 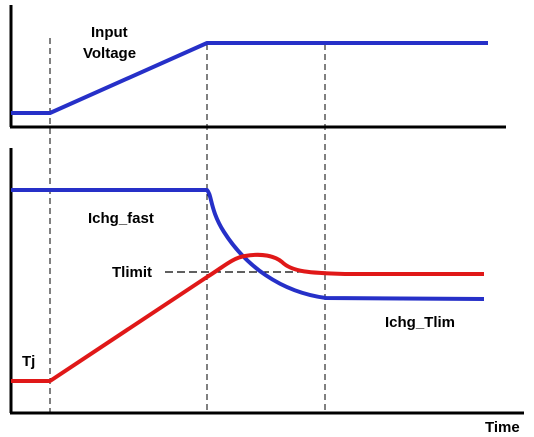 What do you see at coordinates (109, 53) in the screenshot?
I see `input-voltage-label-line2: Voltage` at bounding box center [109, 53].